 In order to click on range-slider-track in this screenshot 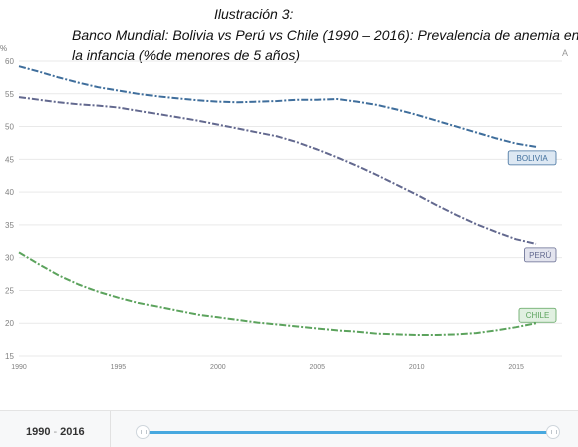, I will do `click(348, 432)`.